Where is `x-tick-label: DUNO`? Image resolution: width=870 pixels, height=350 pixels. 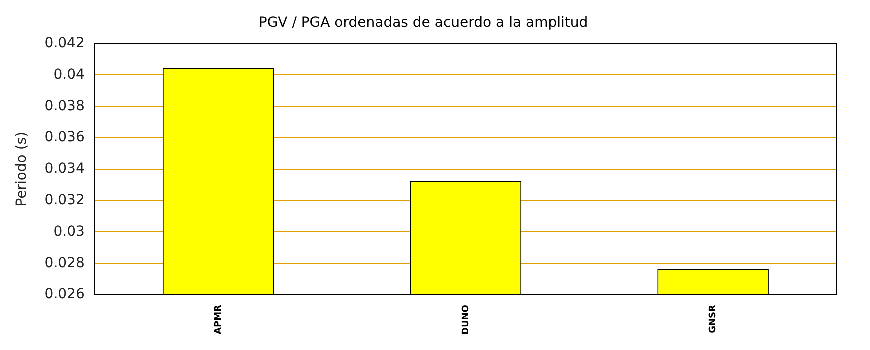
x-tick-label: DUNO is located at coordinates (466, 320).